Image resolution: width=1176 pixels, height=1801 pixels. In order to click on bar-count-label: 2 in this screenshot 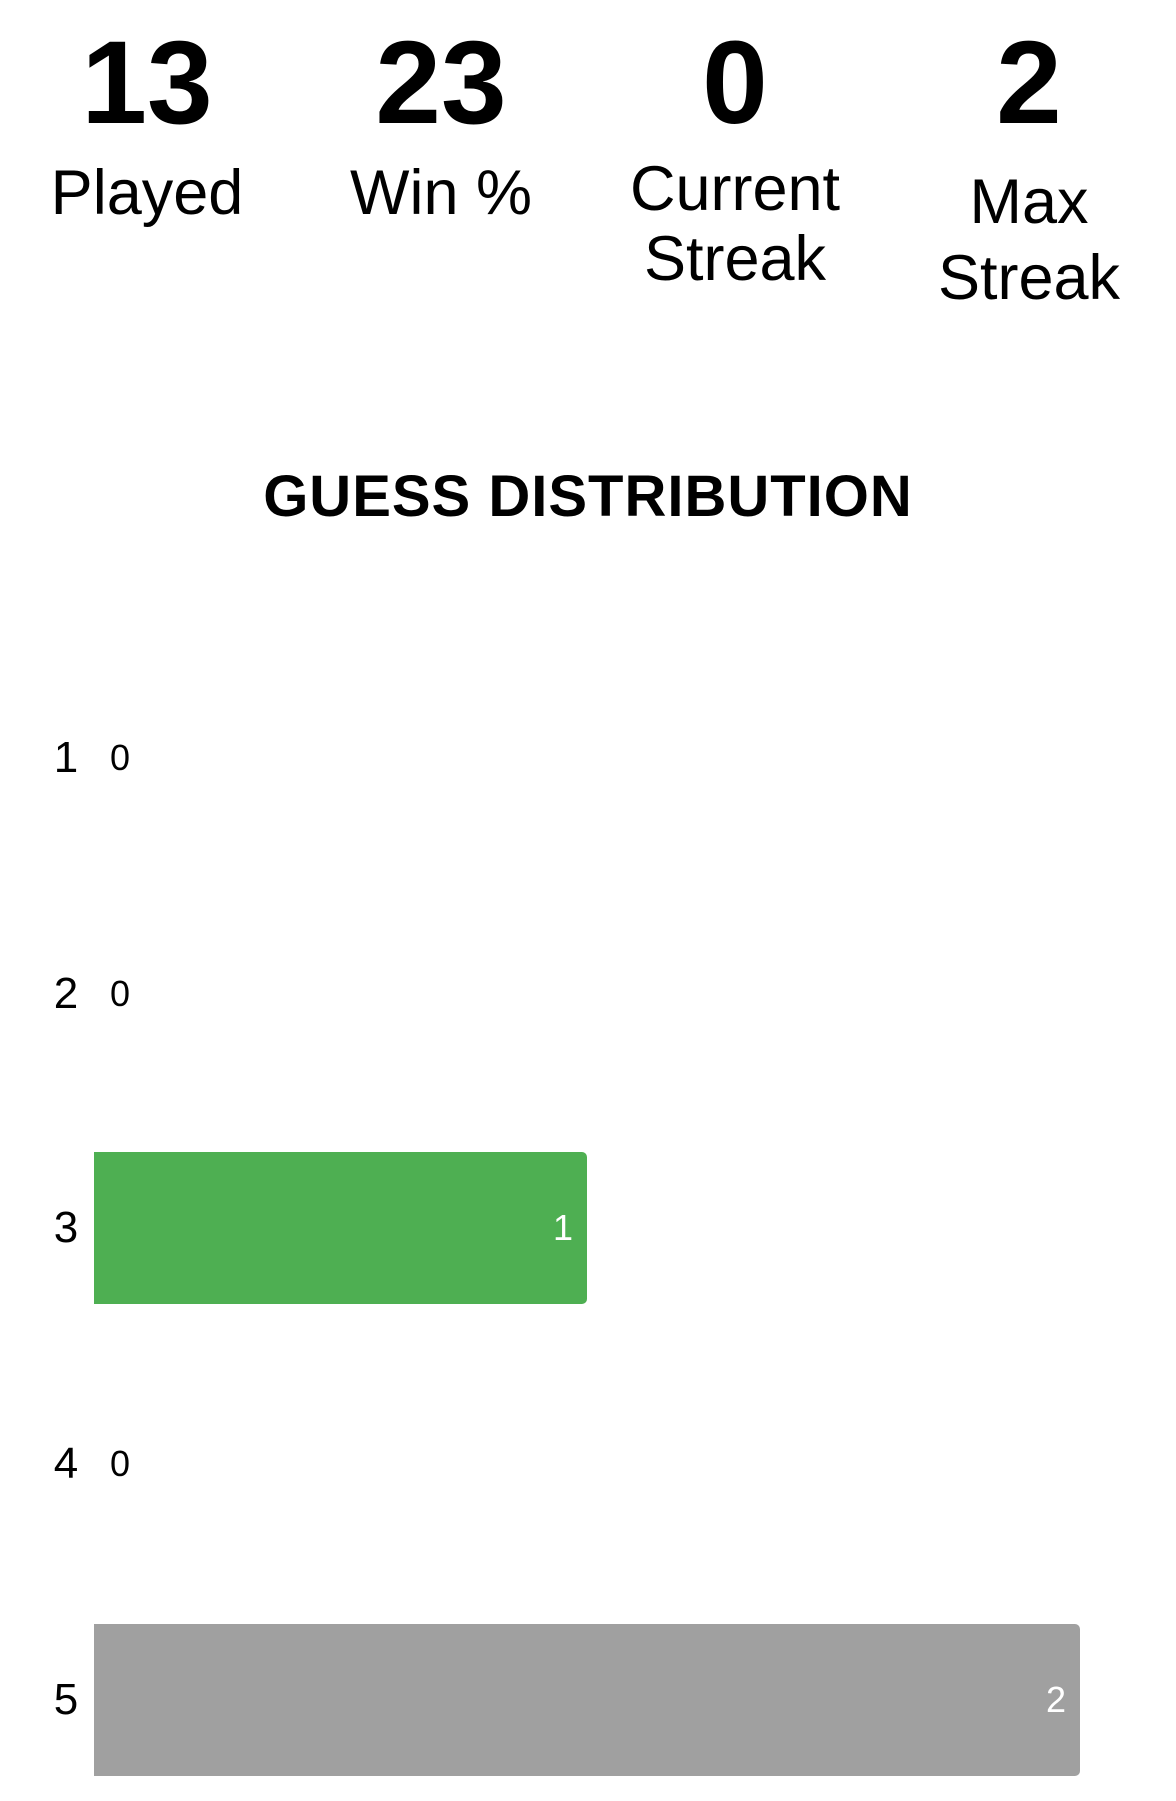, I will do `click(1055, 1699)`.